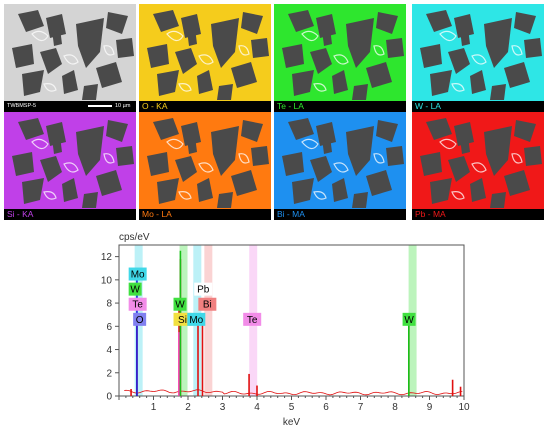  What do you see at coordinates (291, 214) in the screenshot?
I see `element-map-caption: Bi - MA` at bounding box center [291, 214].